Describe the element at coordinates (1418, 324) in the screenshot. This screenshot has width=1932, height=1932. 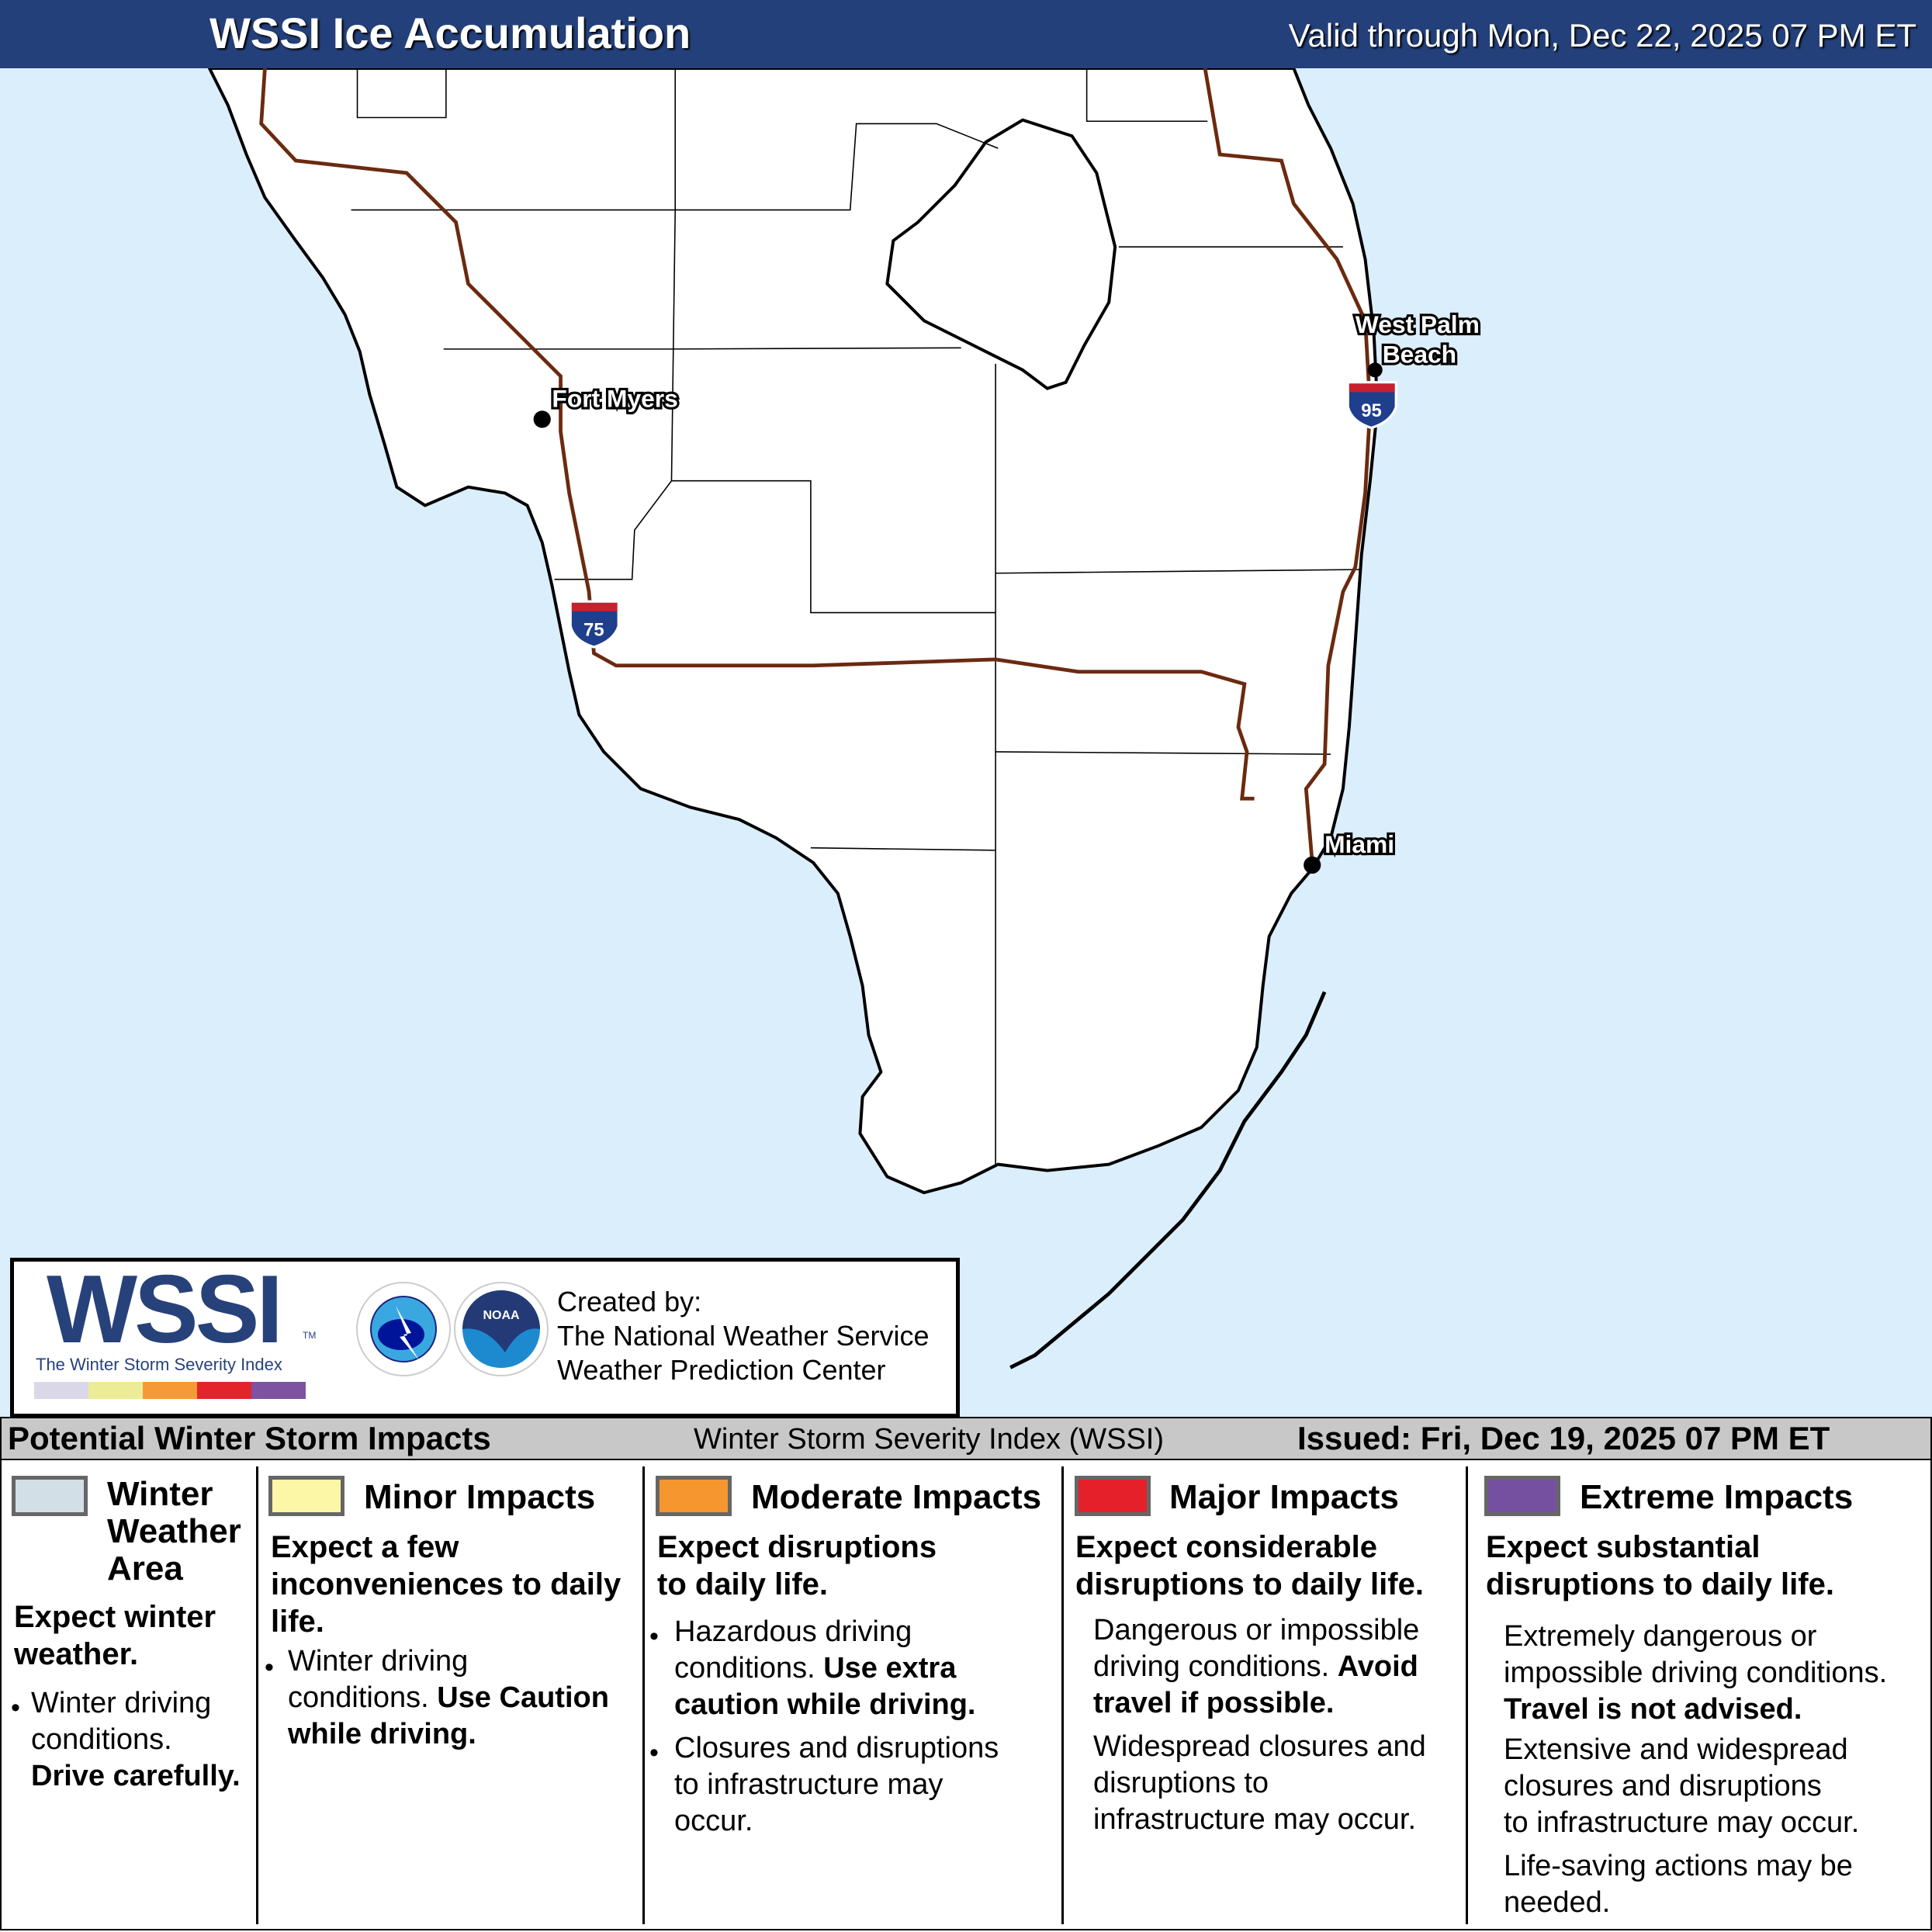
I see `svg-text: West Palm` at that location.